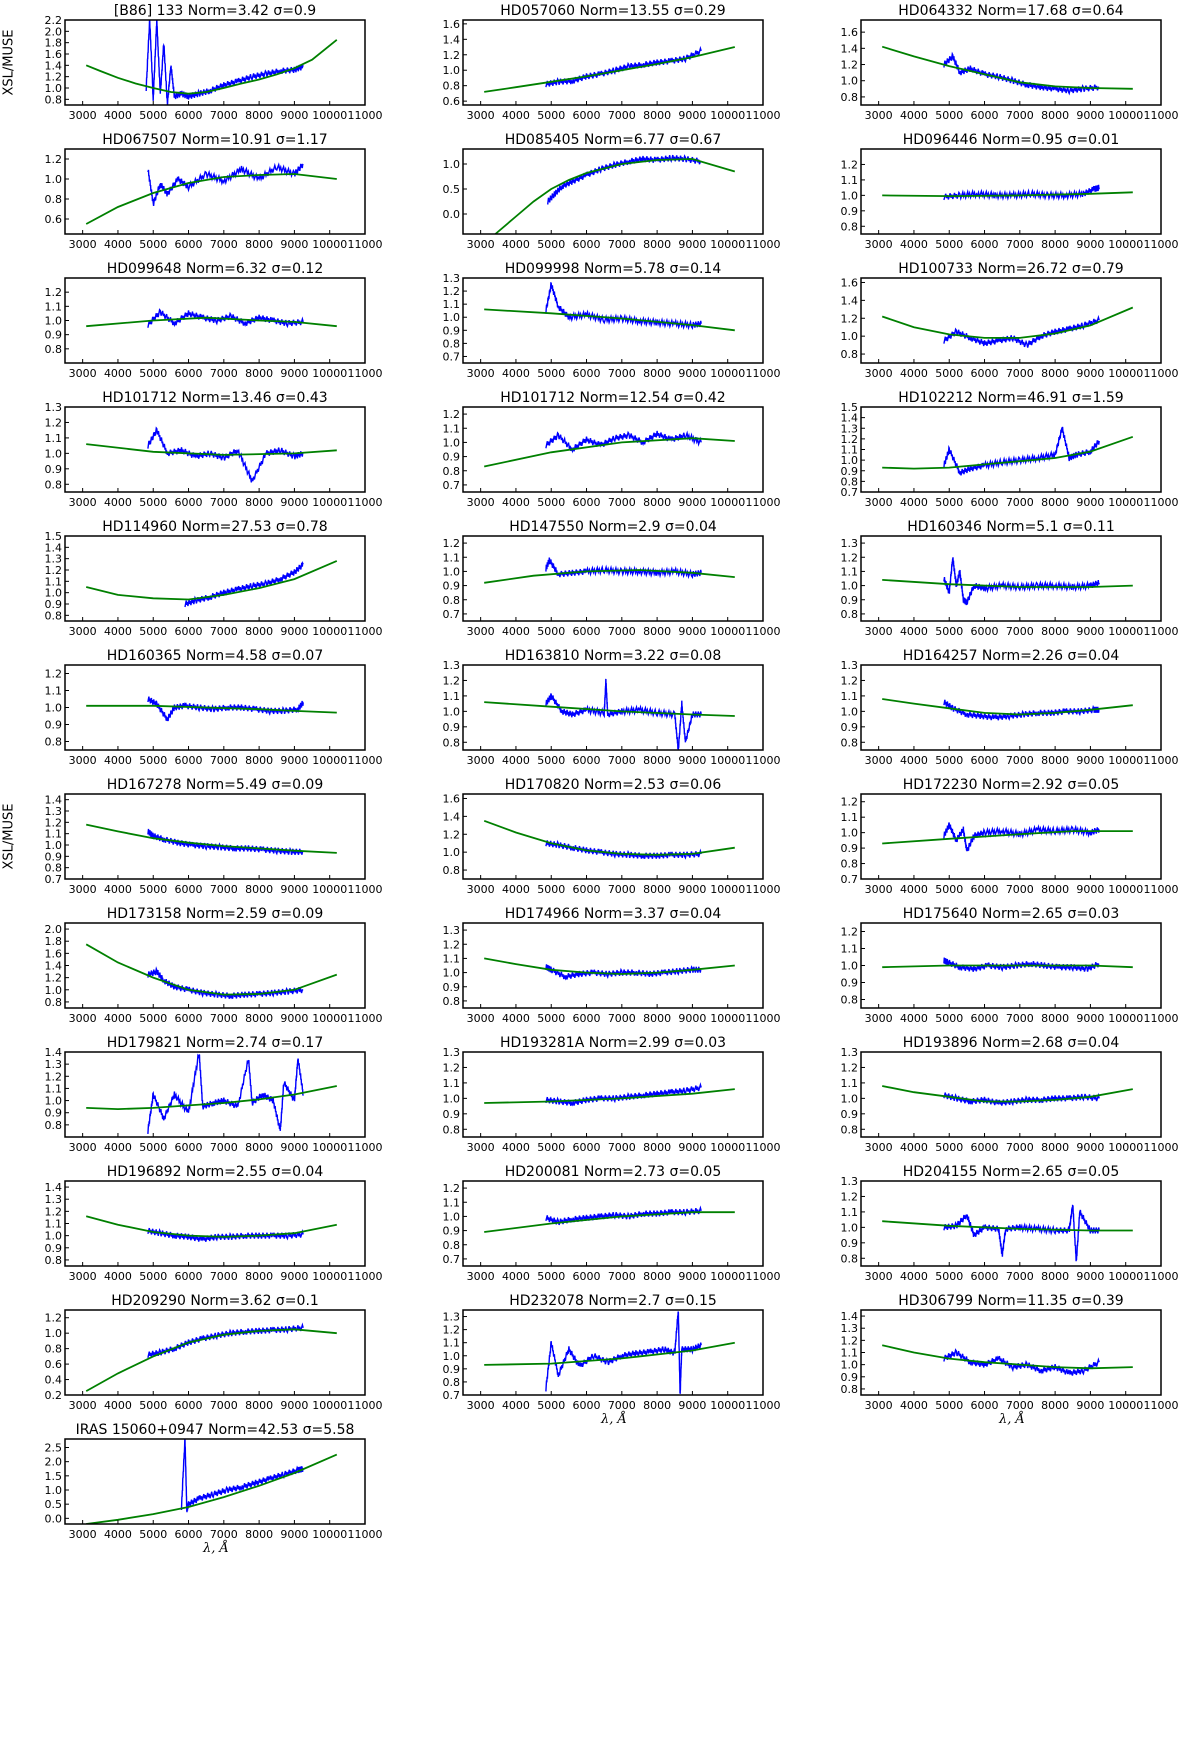 This screenshot has height=1755, width=1200. What do you see at coordinates (1011, 1172) in the screenshot?
I see `panel-title: HD204155 Norm=2.65 σ=0.05` at bounding box center [1011, 1172].